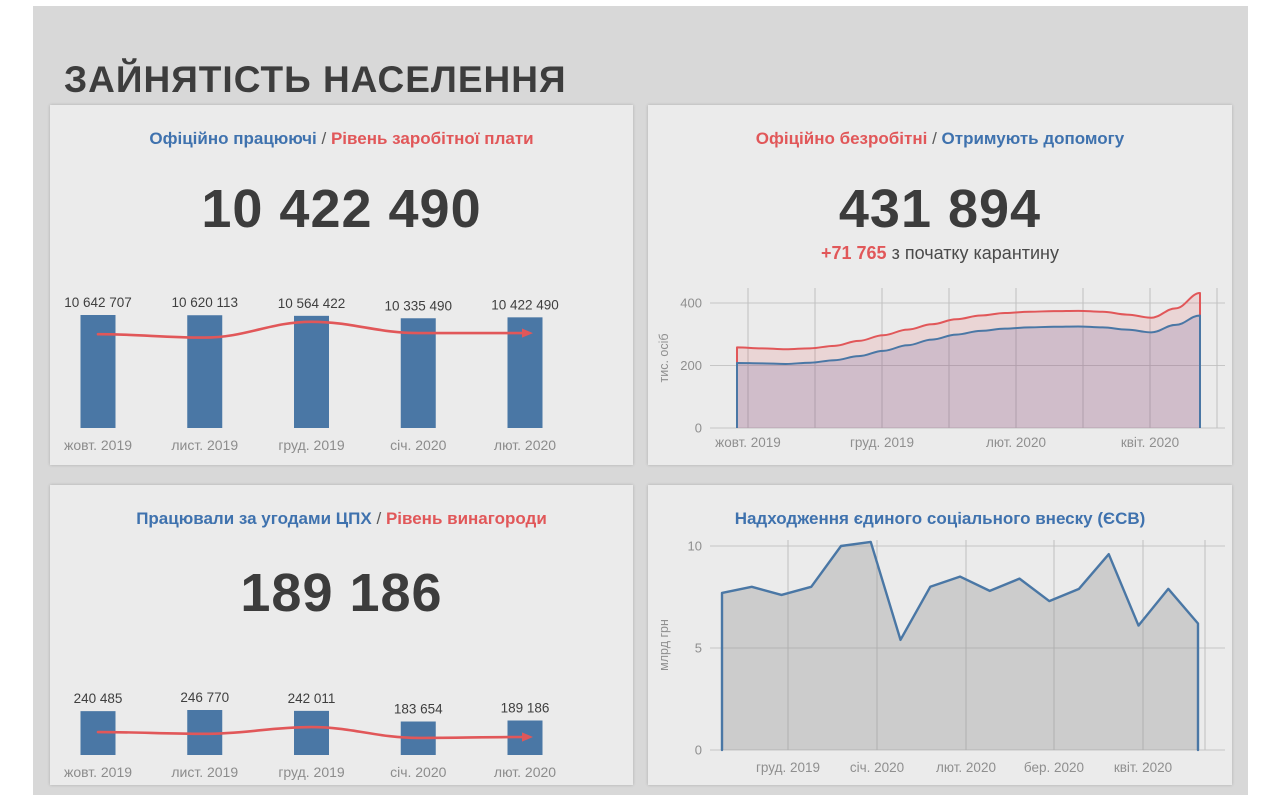 The width and height of the screenshot is (1280, 795). I want to click on svg-text: 10 620 113, so click(204, 302).